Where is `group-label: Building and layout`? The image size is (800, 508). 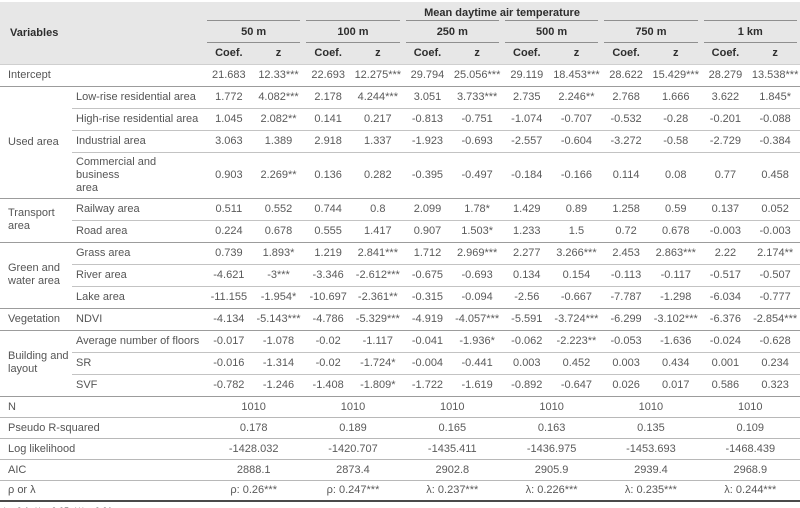 group-label: Building and layout is located at coordinates (36, 363).